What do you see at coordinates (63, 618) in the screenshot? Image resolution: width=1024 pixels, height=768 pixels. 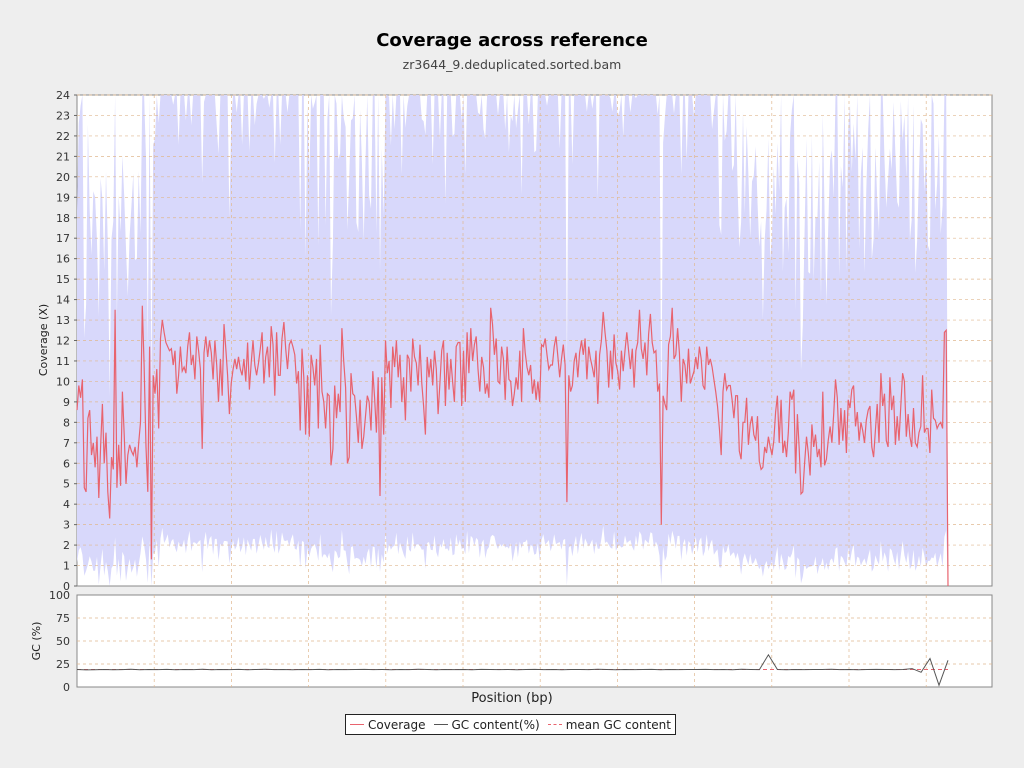 I see `gc-y-tick-label: 75` at bounding box center [63, 618].